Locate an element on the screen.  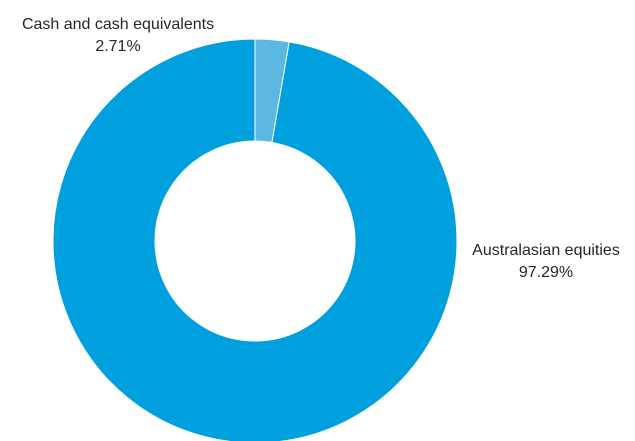
slice-label-equities-name: Australasian equities is located at coordinates (546, 250).